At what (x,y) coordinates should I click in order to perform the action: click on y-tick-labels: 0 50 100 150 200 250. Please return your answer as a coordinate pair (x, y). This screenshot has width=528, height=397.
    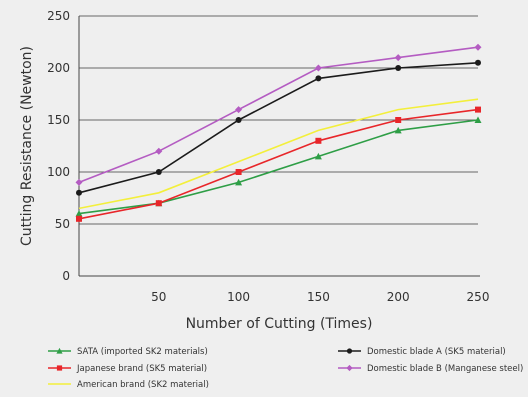
    Looking at the image, I should click on (58, 146).